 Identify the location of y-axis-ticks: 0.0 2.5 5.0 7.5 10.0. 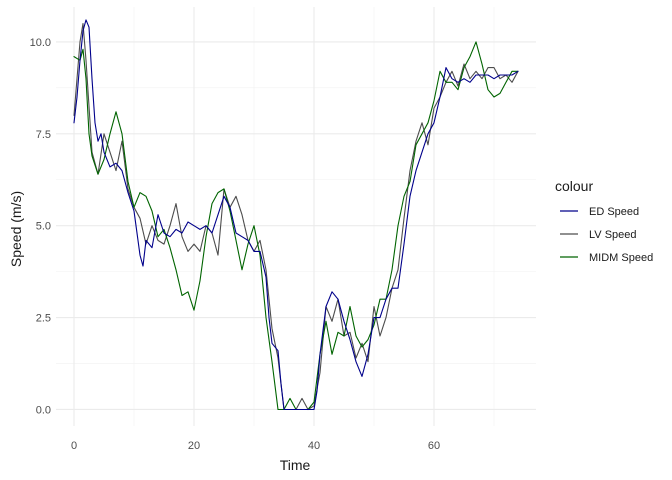
(40, 227).